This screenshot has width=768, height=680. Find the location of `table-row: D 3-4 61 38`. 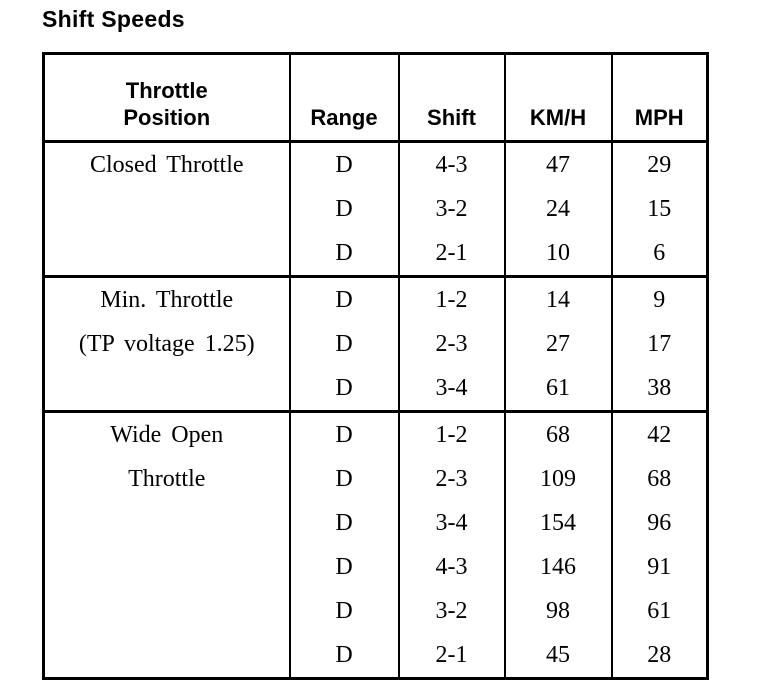

table-row: D 3-4 61 38 is located at coordinates (376, 389).